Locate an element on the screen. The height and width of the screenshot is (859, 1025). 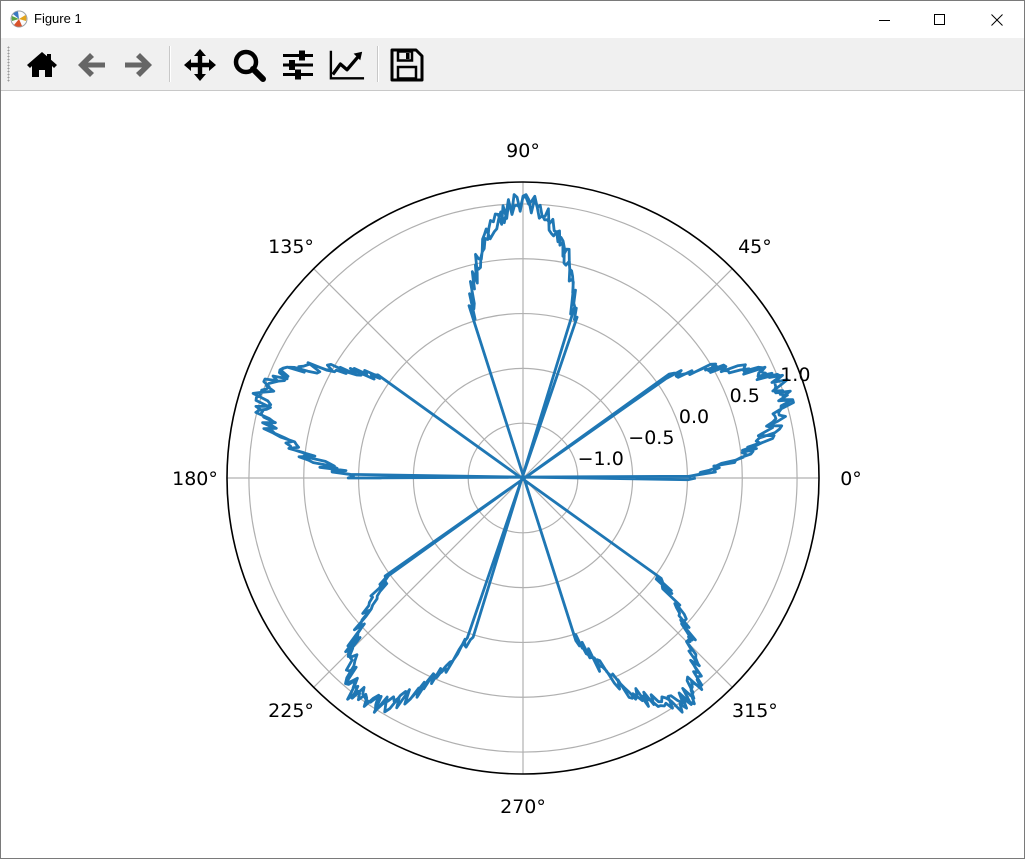
angle-tick-label: 135° is located at coordinates (291, 247).